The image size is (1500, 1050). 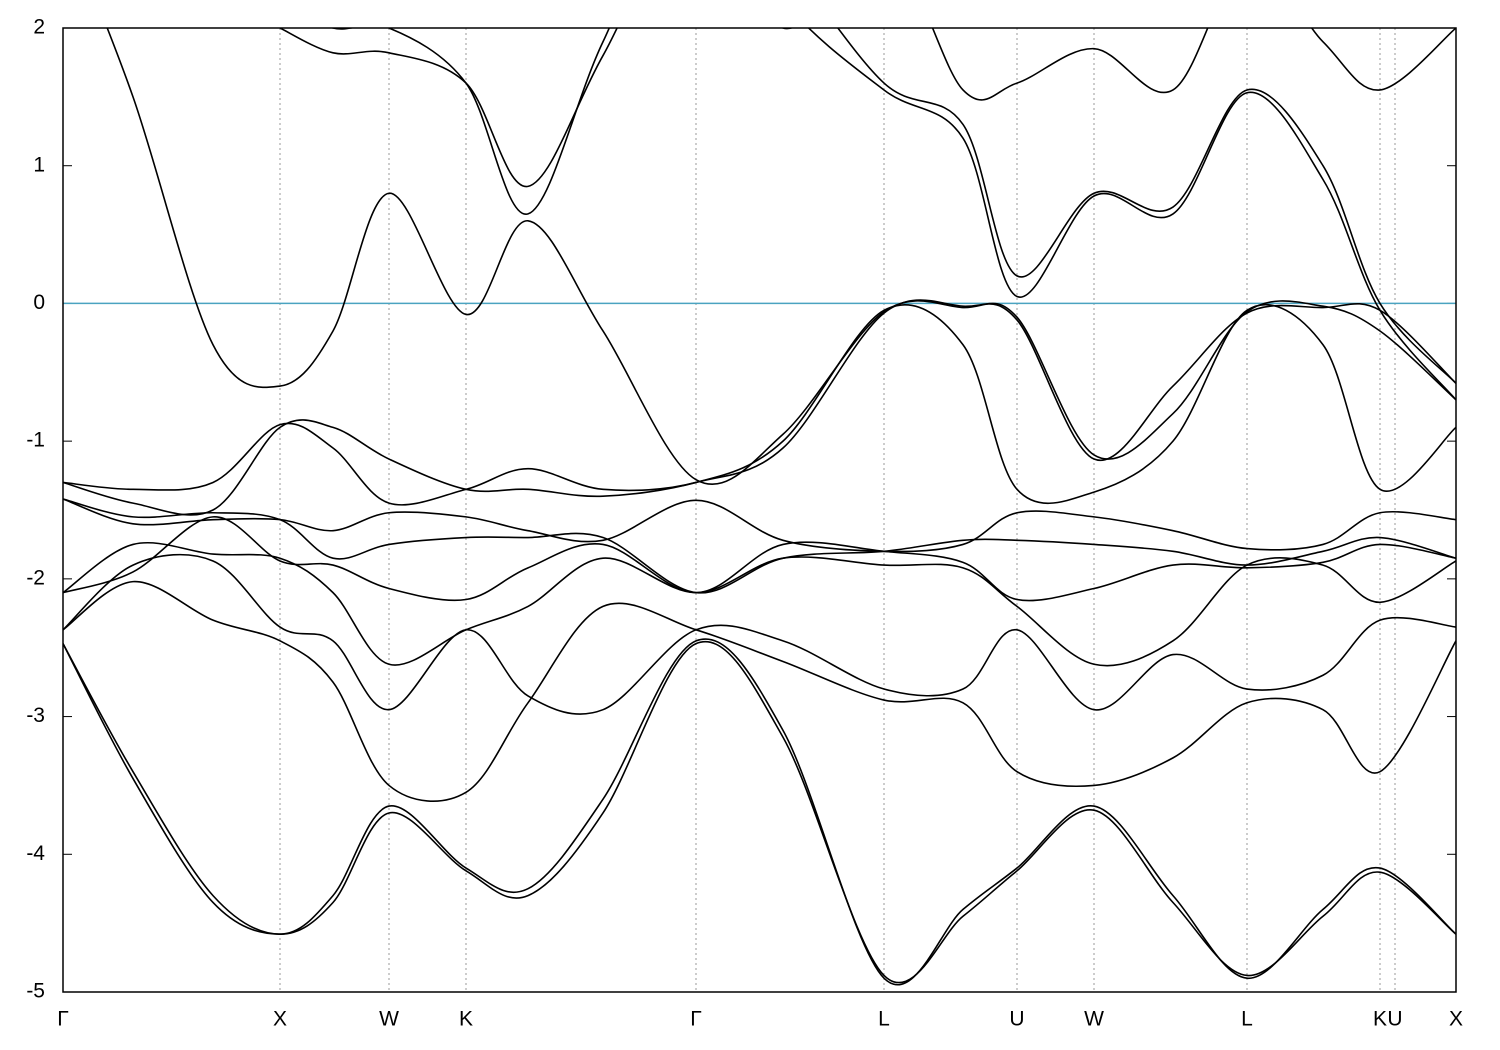 What do you see at coordinates (35, 715) in the screenshot?
I see `y-tick-label: -3` at bounding box center [35, 715].